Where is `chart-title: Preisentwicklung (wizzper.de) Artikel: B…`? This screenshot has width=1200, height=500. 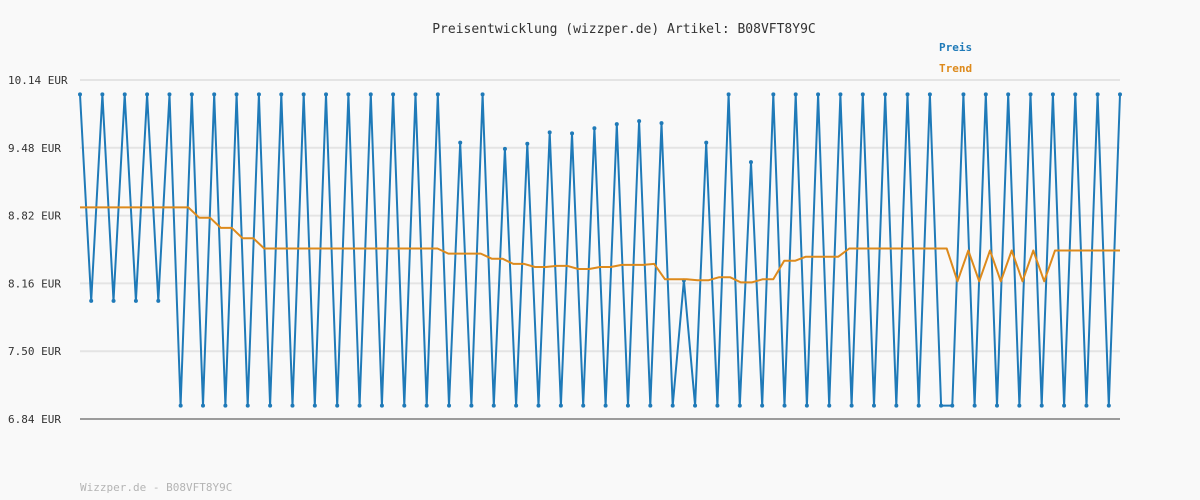
chart-title: Preisentwicklung (wizzper.de) Artikel: B… is located at coordinates (624, 29).